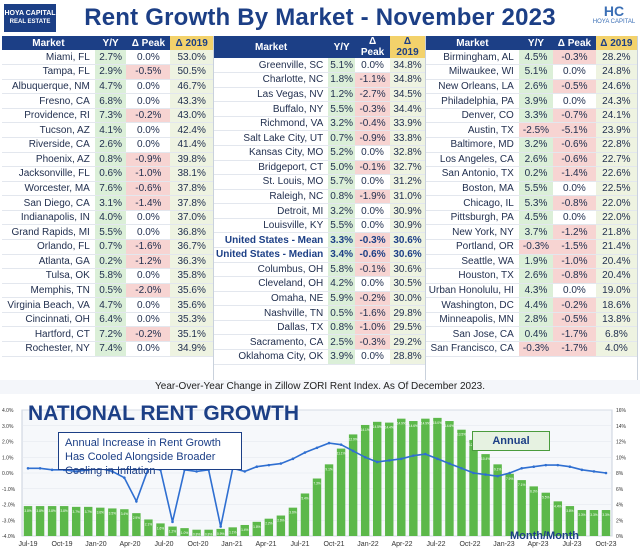  What do you see at coordinates (472, 291) in the screenshot?
I see `market-name: Urban Honolulu, HI` at bounding box center [472, 291].